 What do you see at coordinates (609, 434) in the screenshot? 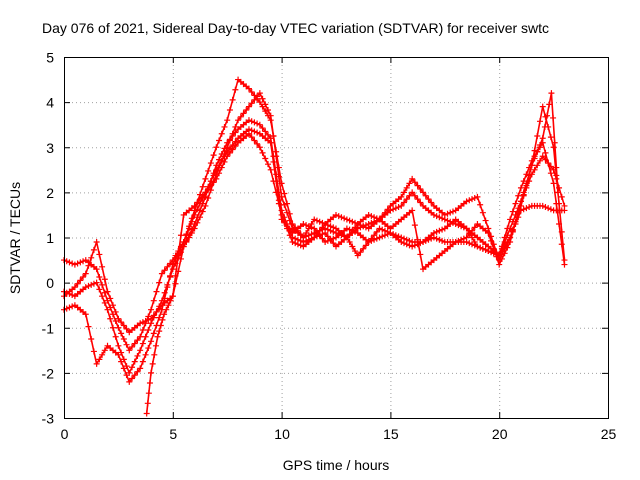
I see `x-tick-label: 25` at bounding box center [609, 434].